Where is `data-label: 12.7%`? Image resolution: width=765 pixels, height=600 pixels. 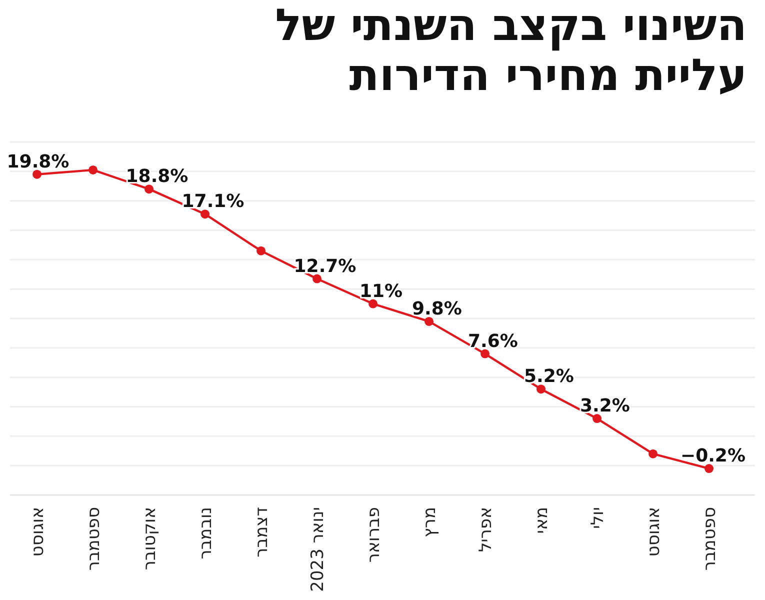 data-label: 12.7% is located at coordinates (325, 266).